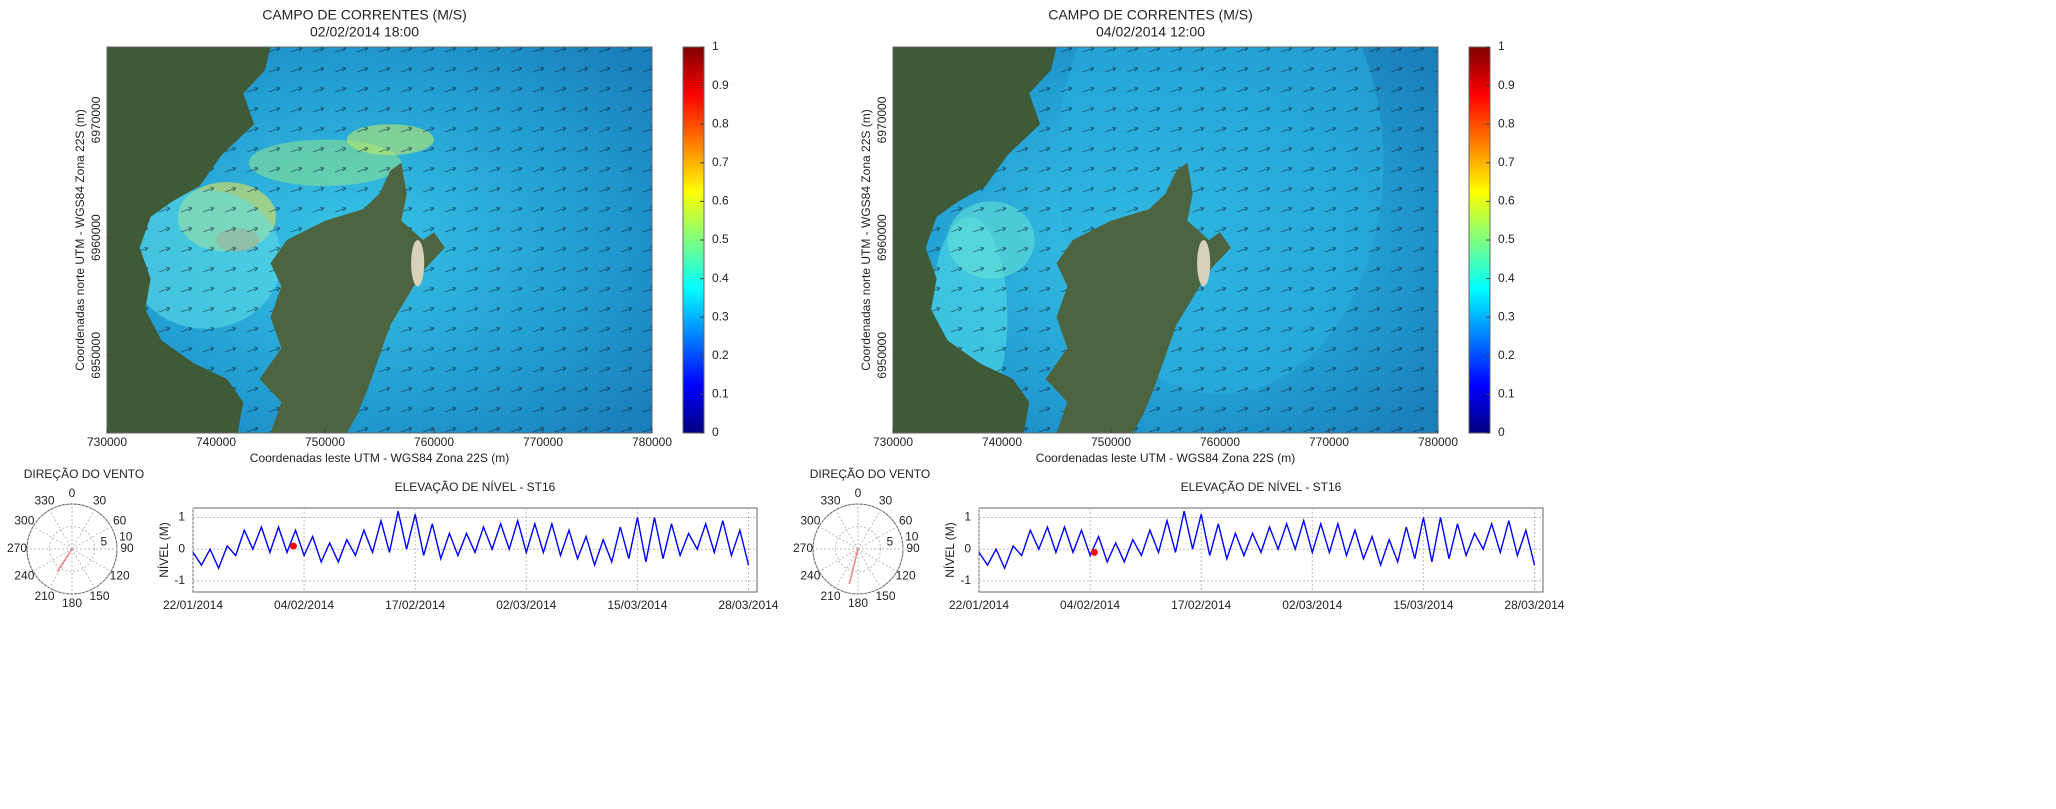  I want to click on colorbar-tick-label: 0.3, so click(1506, 316).